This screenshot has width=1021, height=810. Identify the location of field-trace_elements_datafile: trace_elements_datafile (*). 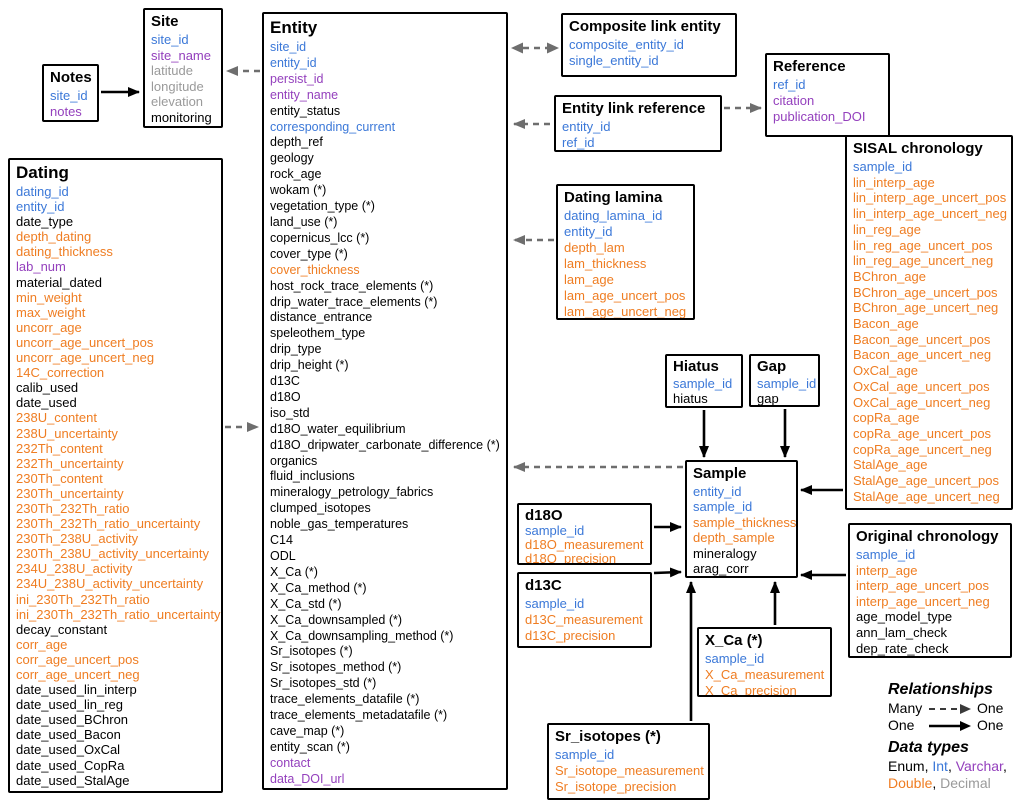
(345, 699).